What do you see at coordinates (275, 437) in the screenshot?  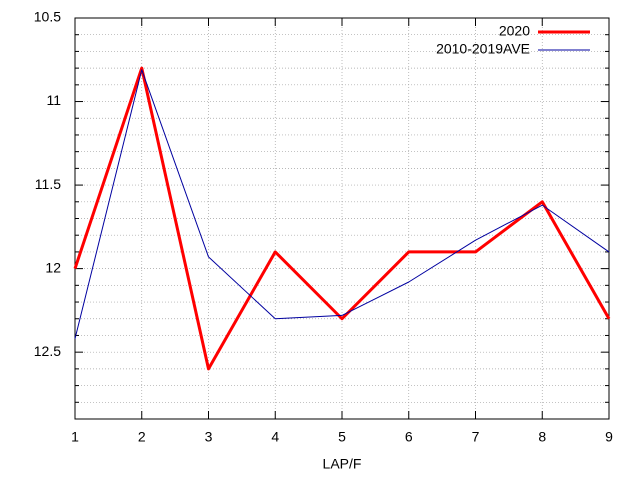 I see `x-tick-label: 4` at bounding box center [275, 437].